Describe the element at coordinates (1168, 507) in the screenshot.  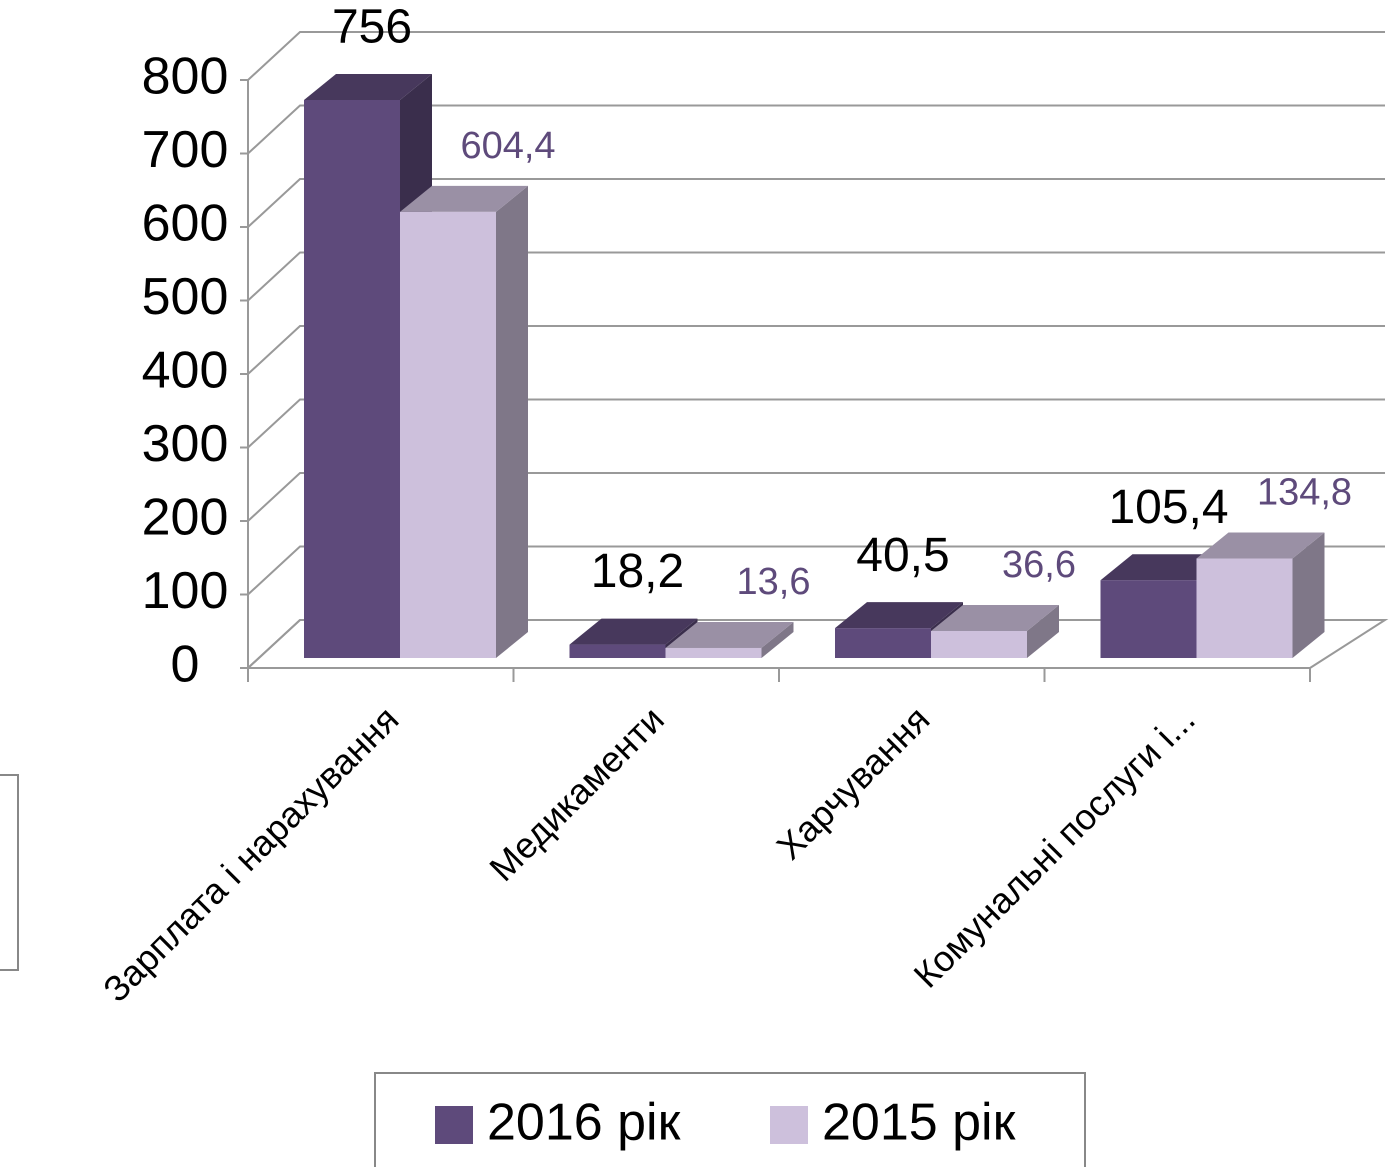
I see `value-label: 105,4` at that location.